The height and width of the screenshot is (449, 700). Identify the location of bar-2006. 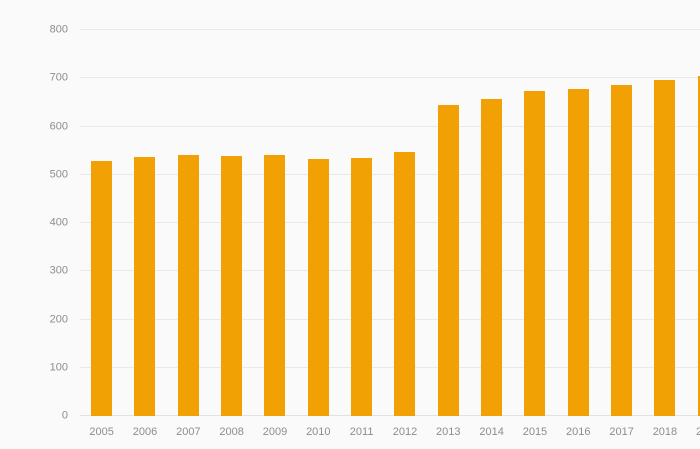
(145, 286).